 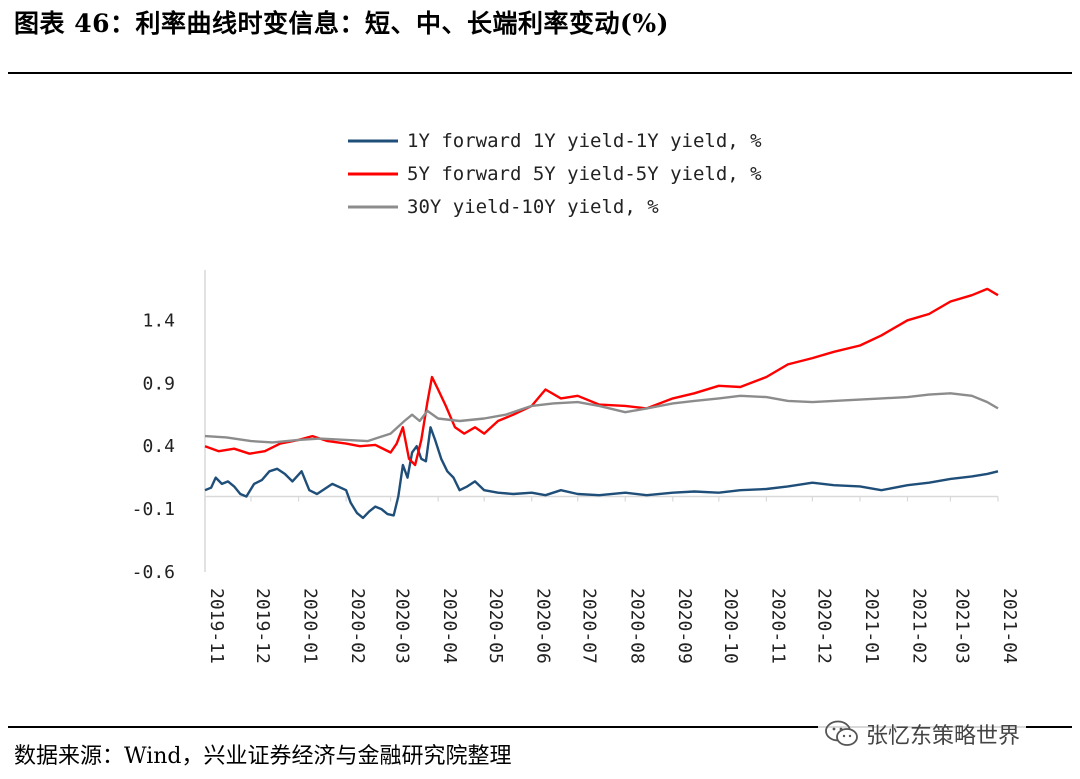 I want to click on x-tick-label: 2020-02, so click(x=357, y=626).